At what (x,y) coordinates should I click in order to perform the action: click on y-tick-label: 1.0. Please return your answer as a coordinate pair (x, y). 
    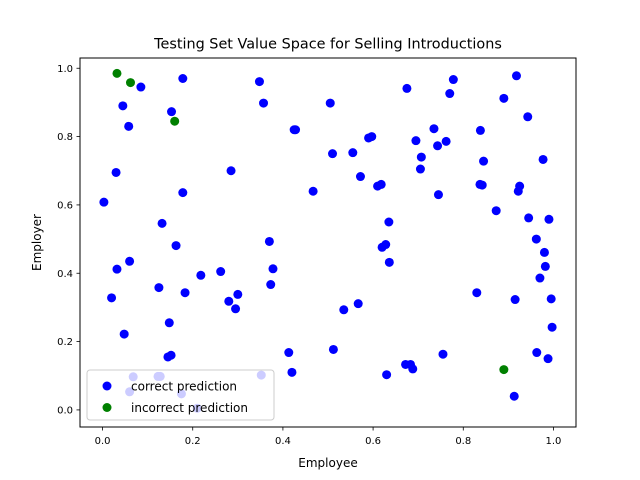
    Looking at the image, I should click on (65, 69).